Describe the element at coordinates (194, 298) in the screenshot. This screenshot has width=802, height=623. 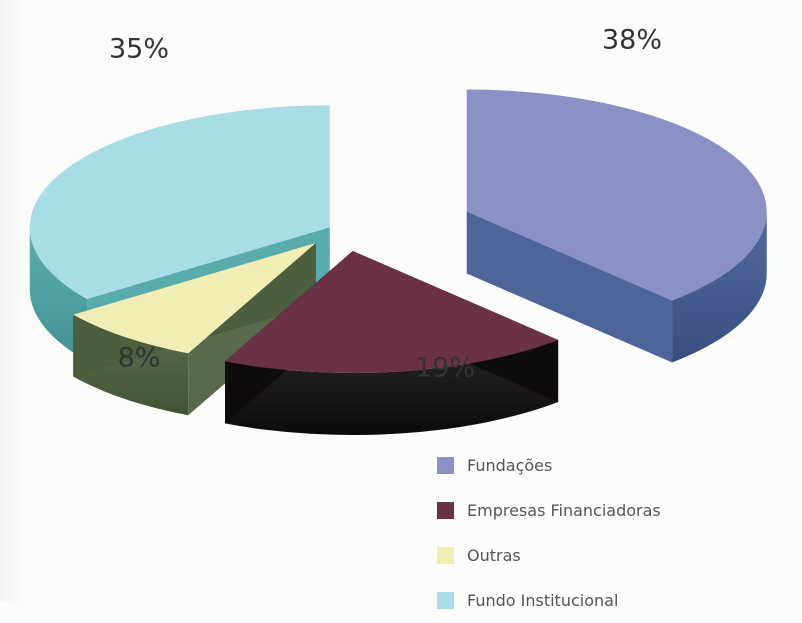
I see `pie-slice-top-outras` at that location.